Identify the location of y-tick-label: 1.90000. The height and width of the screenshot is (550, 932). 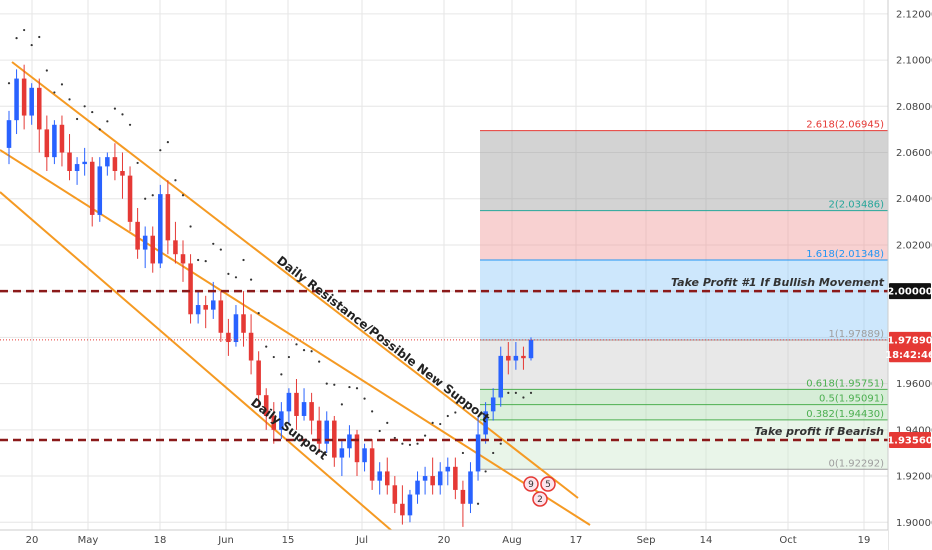
(914, 523).